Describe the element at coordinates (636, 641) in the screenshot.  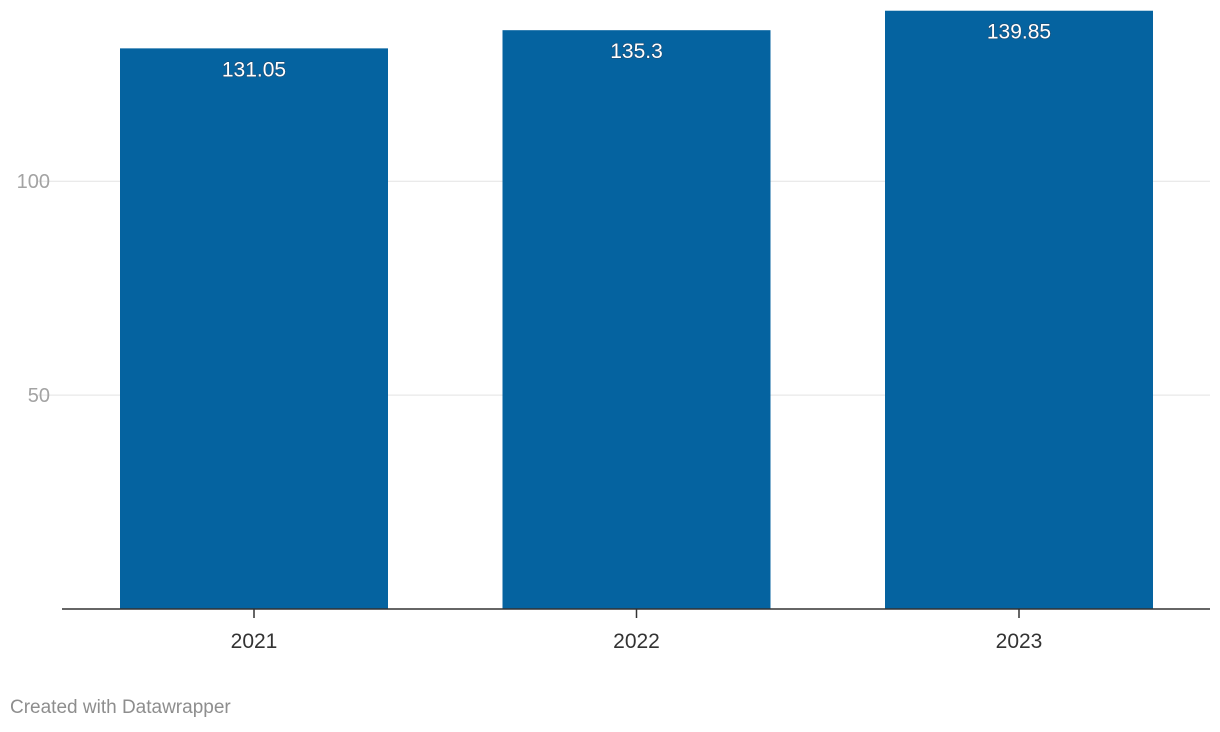
I see `x-tick-label-2022: 2022` at that location.